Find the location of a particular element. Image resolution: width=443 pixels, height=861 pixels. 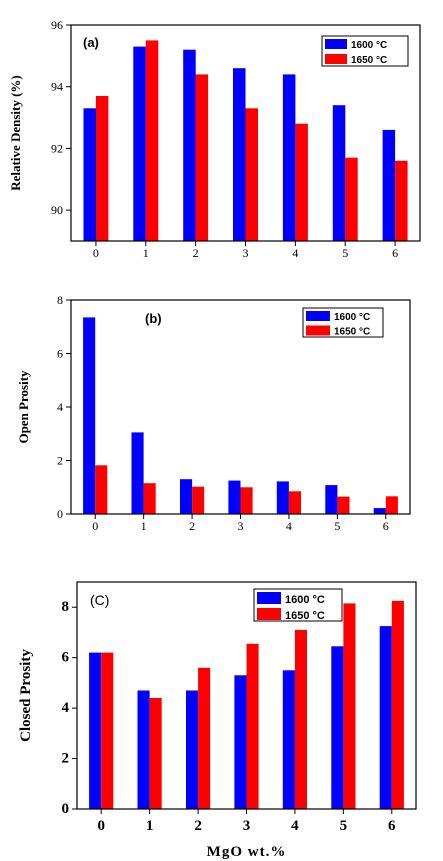

panel-label: (b) is located at coordinates (153, 318).